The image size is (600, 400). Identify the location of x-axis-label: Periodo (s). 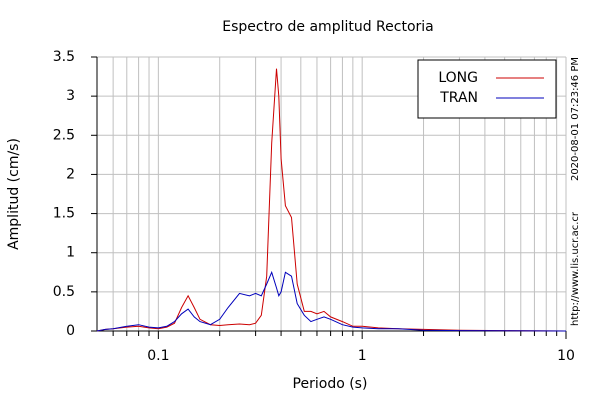
(330, 384).